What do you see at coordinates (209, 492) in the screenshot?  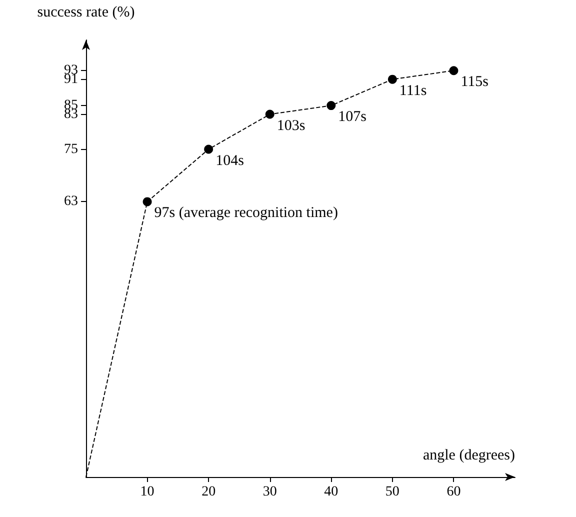 I see `x-tick-label: 20` at bounding box center [209, 492].